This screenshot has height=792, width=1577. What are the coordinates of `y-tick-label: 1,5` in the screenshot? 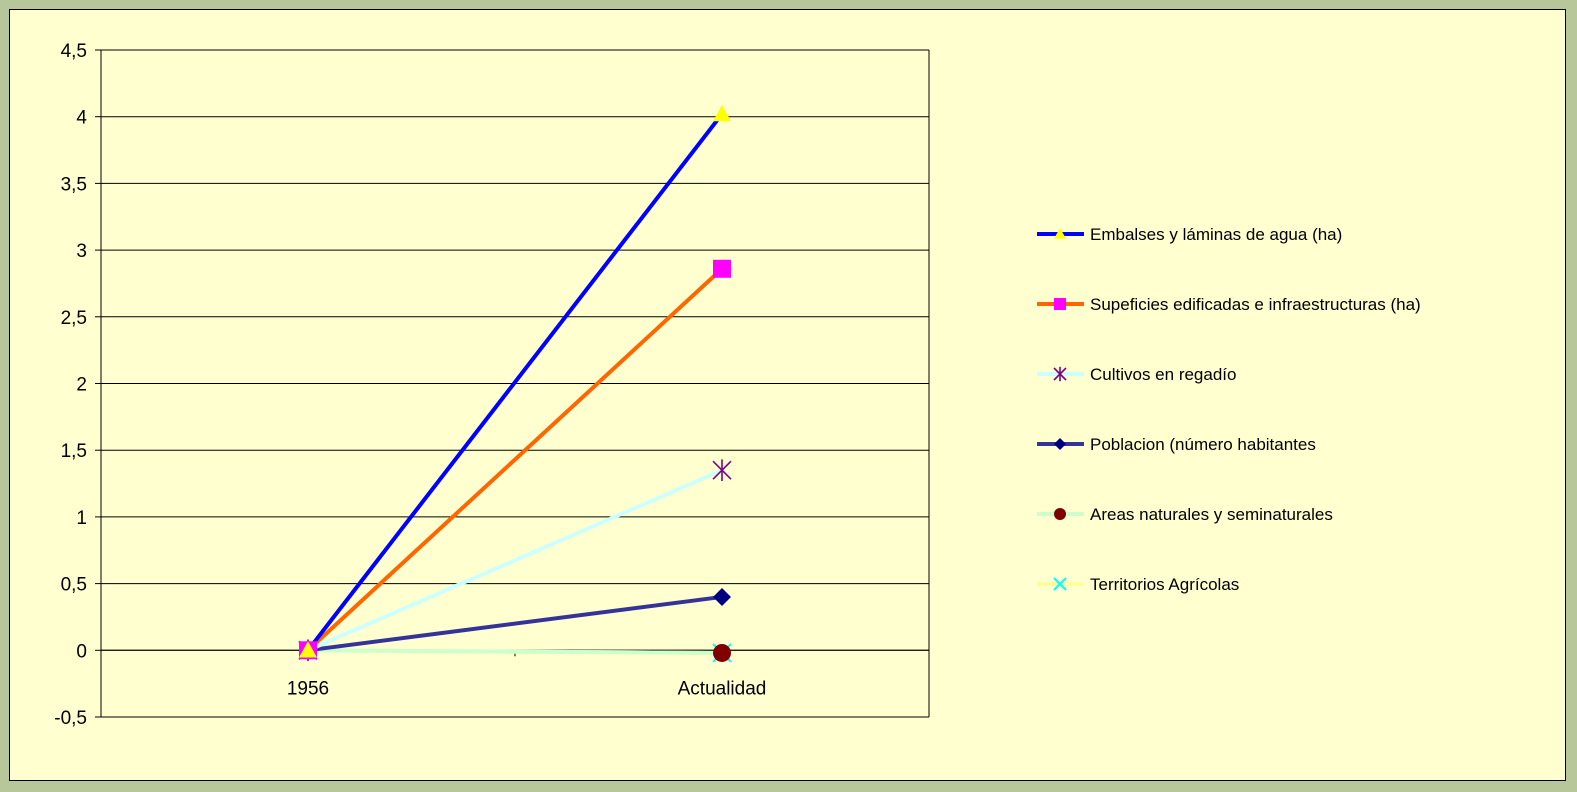 It's located at (74, 451).